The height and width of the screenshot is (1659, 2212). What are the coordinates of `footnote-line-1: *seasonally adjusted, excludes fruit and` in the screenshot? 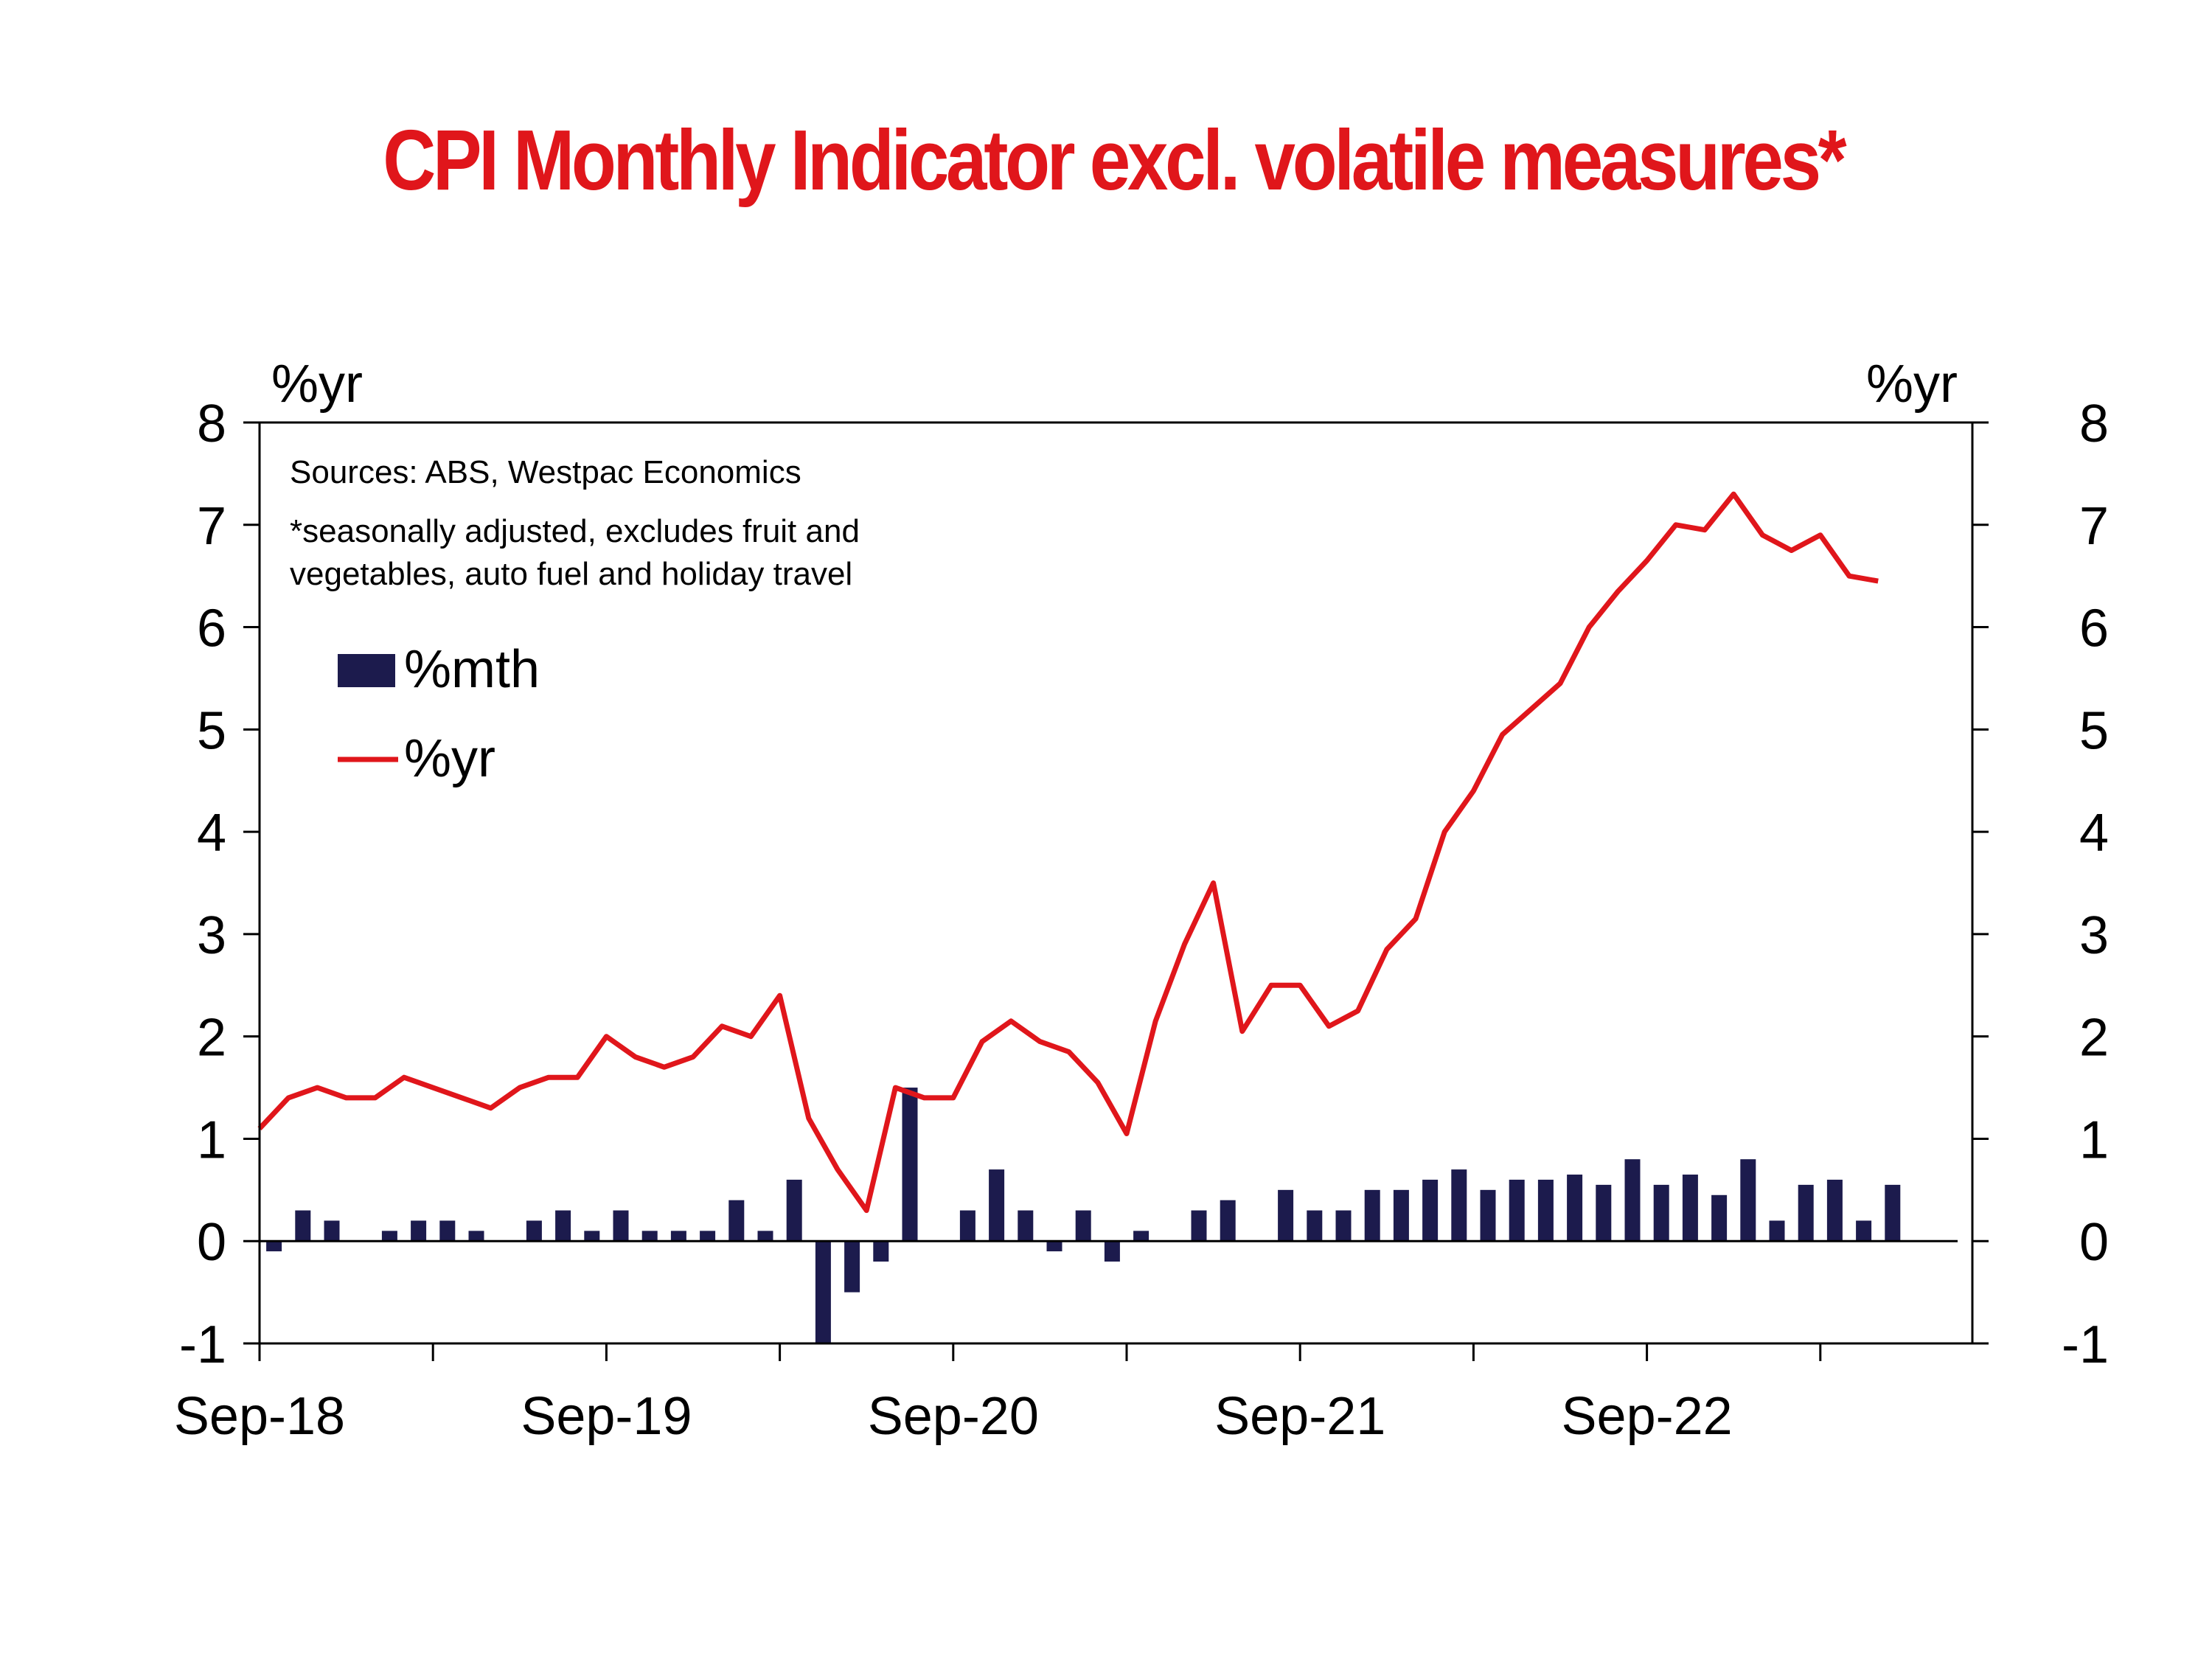 It's located at (575, 531).